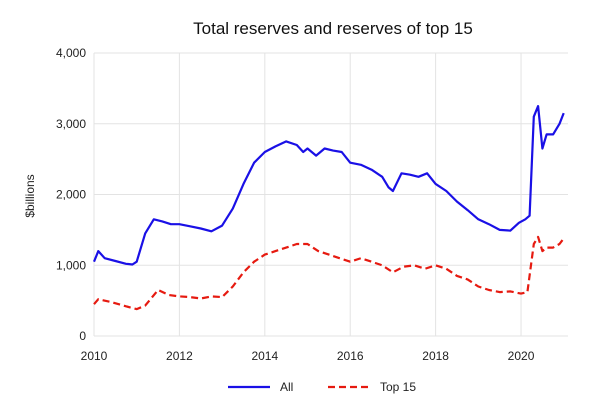 The height and width of the screenshot is (416, 600). I want to click on legend-label: All, so click(286, 387).